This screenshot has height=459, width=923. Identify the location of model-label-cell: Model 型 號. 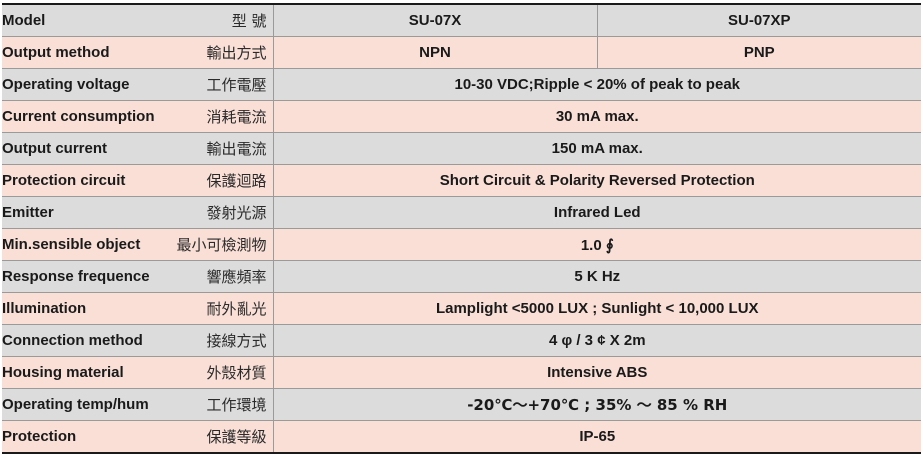
(138, 20).